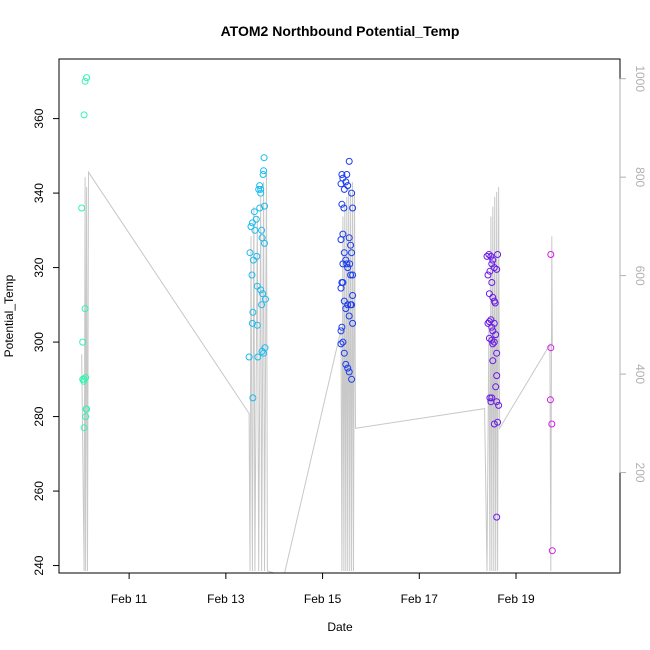 This screenshot has width=650, height=650. Describe the element at coordinates (640, 78) in the screenshot. I see `depth-tick-label: 1000` at that location.